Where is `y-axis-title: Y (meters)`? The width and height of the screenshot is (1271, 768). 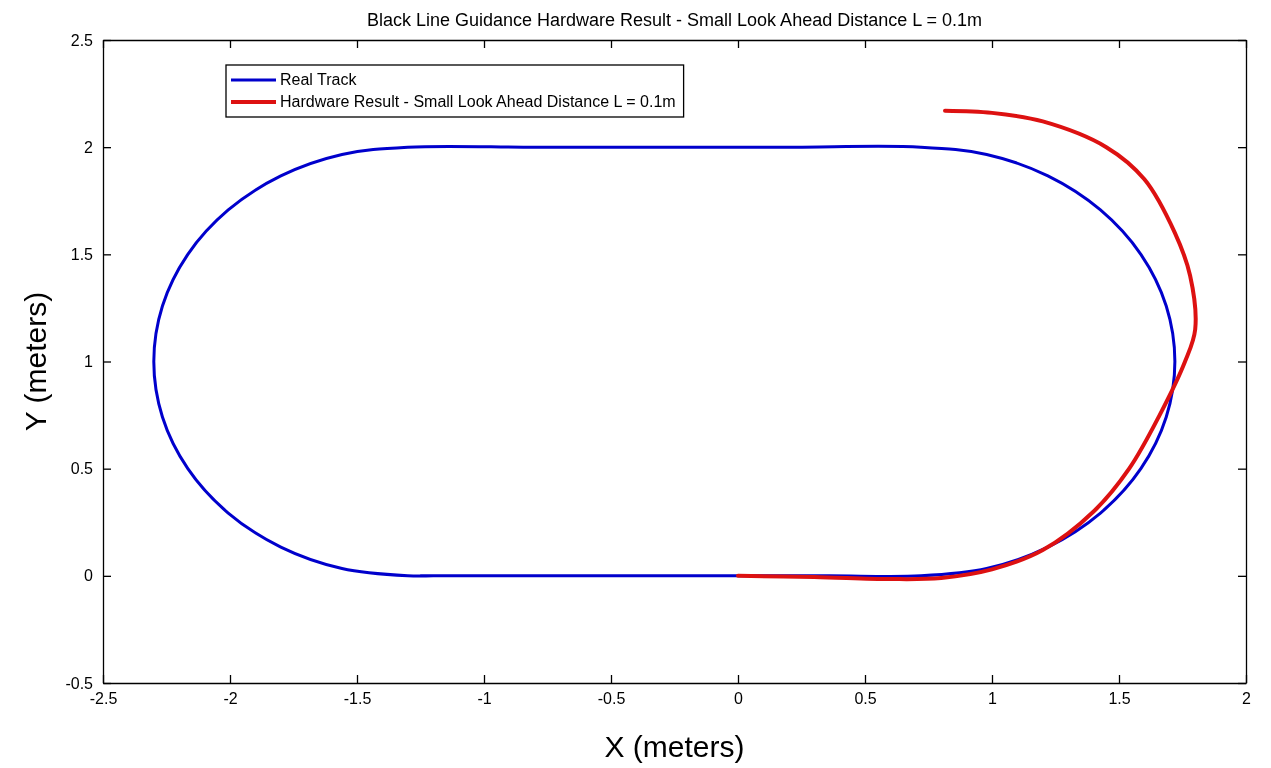 y-axis-title: Y (meters) is located at coordinates (35, 361).